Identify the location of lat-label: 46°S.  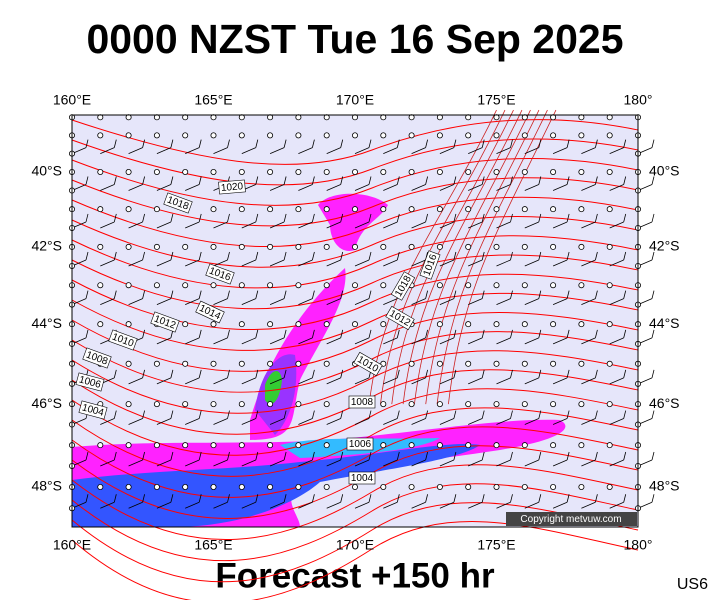
(664, 403).